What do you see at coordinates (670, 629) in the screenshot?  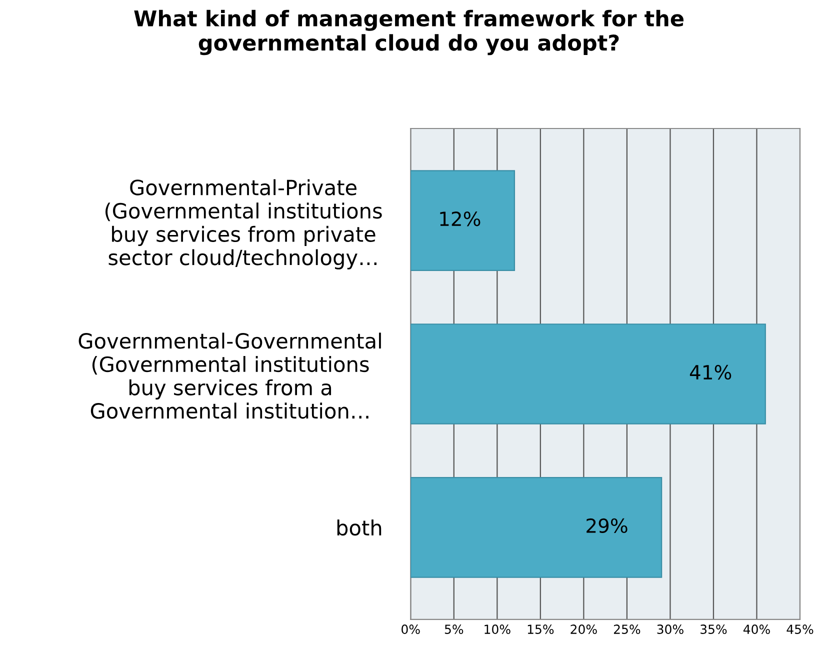 I see `x-tick-label: 30%` at bounding box center [670, 629].